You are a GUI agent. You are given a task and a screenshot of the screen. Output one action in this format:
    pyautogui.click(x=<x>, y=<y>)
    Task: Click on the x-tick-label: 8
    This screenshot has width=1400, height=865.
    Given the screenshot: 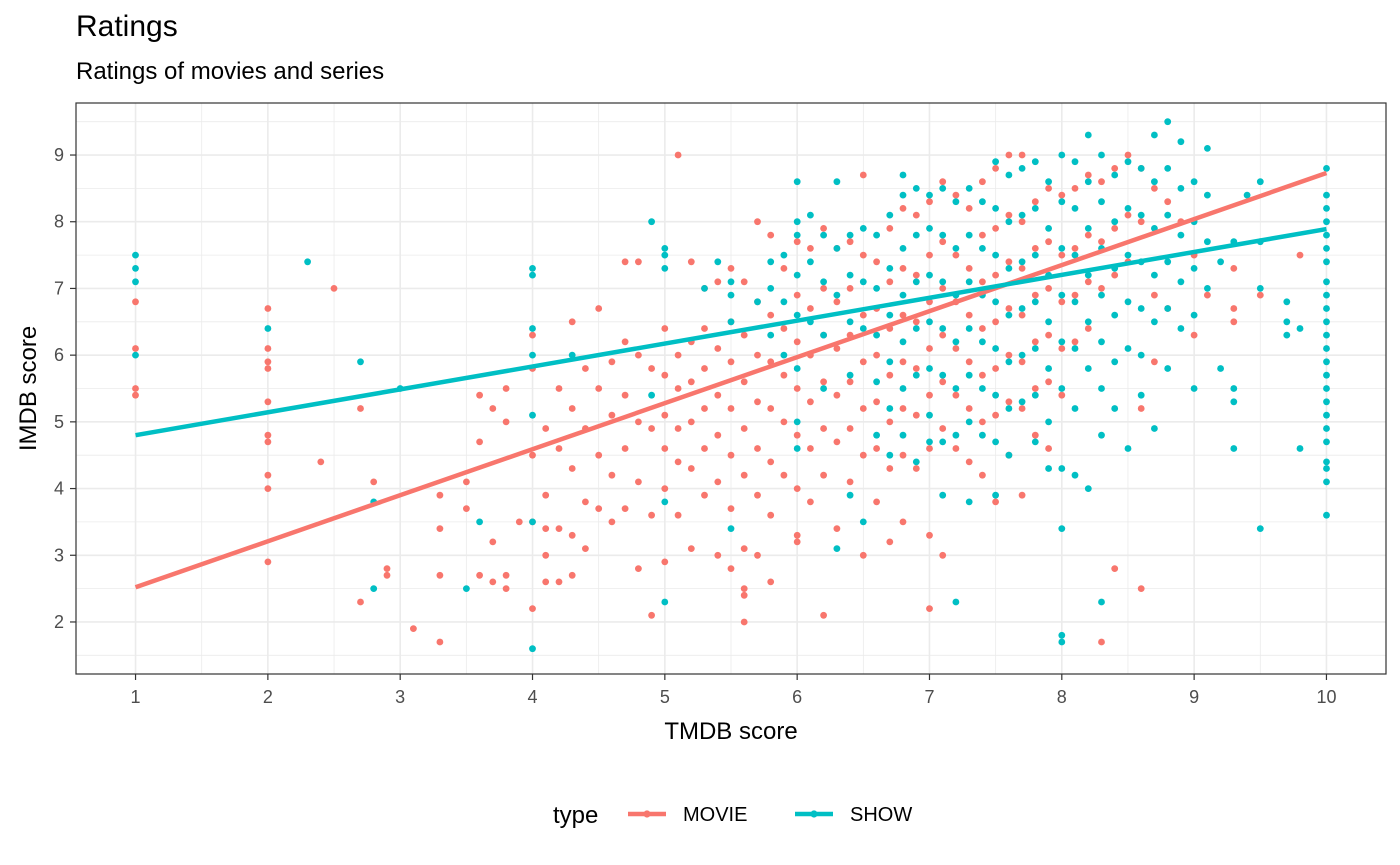 What is the action you would take?
    pyautogui.click(x=1062, y=697)
    